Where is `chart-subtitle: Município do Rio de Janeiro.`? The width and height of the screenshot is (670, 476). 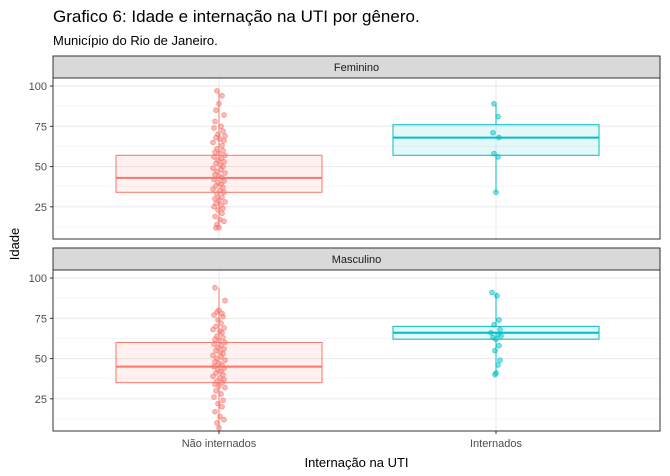
chart-subtitle: Município do Rio de Janeiro. is located at coordinates (135, 40).